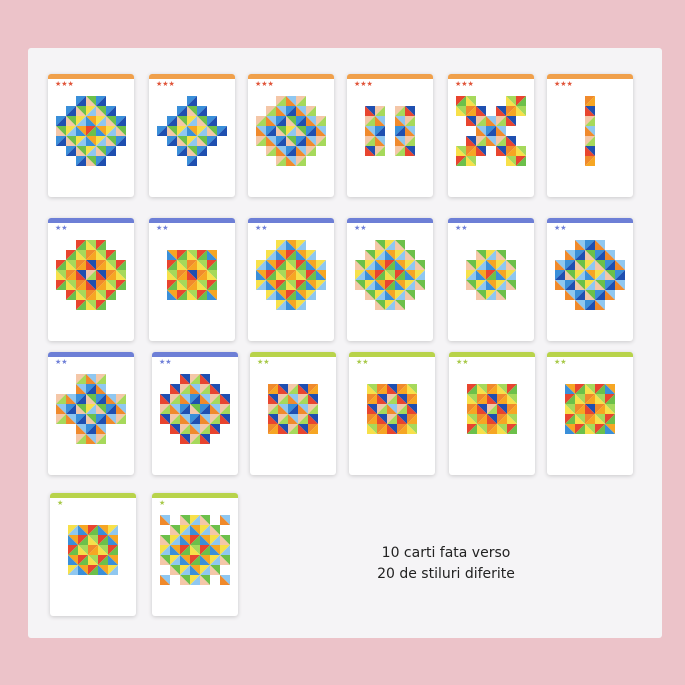 Image resolution: width=685 pixels, height=685 pixels. I want to click on nested-diamond-pattern-icon, so click(291, 131).